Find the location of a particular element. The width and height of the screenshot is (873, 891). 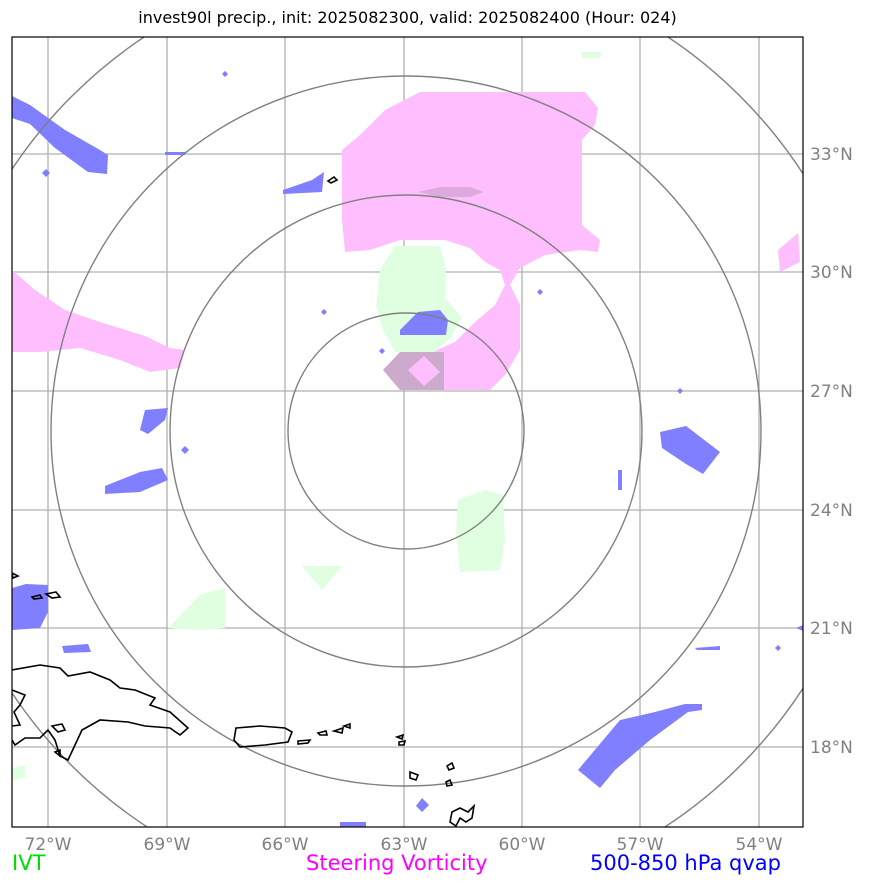

qvap-region-edge is located at coordinates (30, 607).